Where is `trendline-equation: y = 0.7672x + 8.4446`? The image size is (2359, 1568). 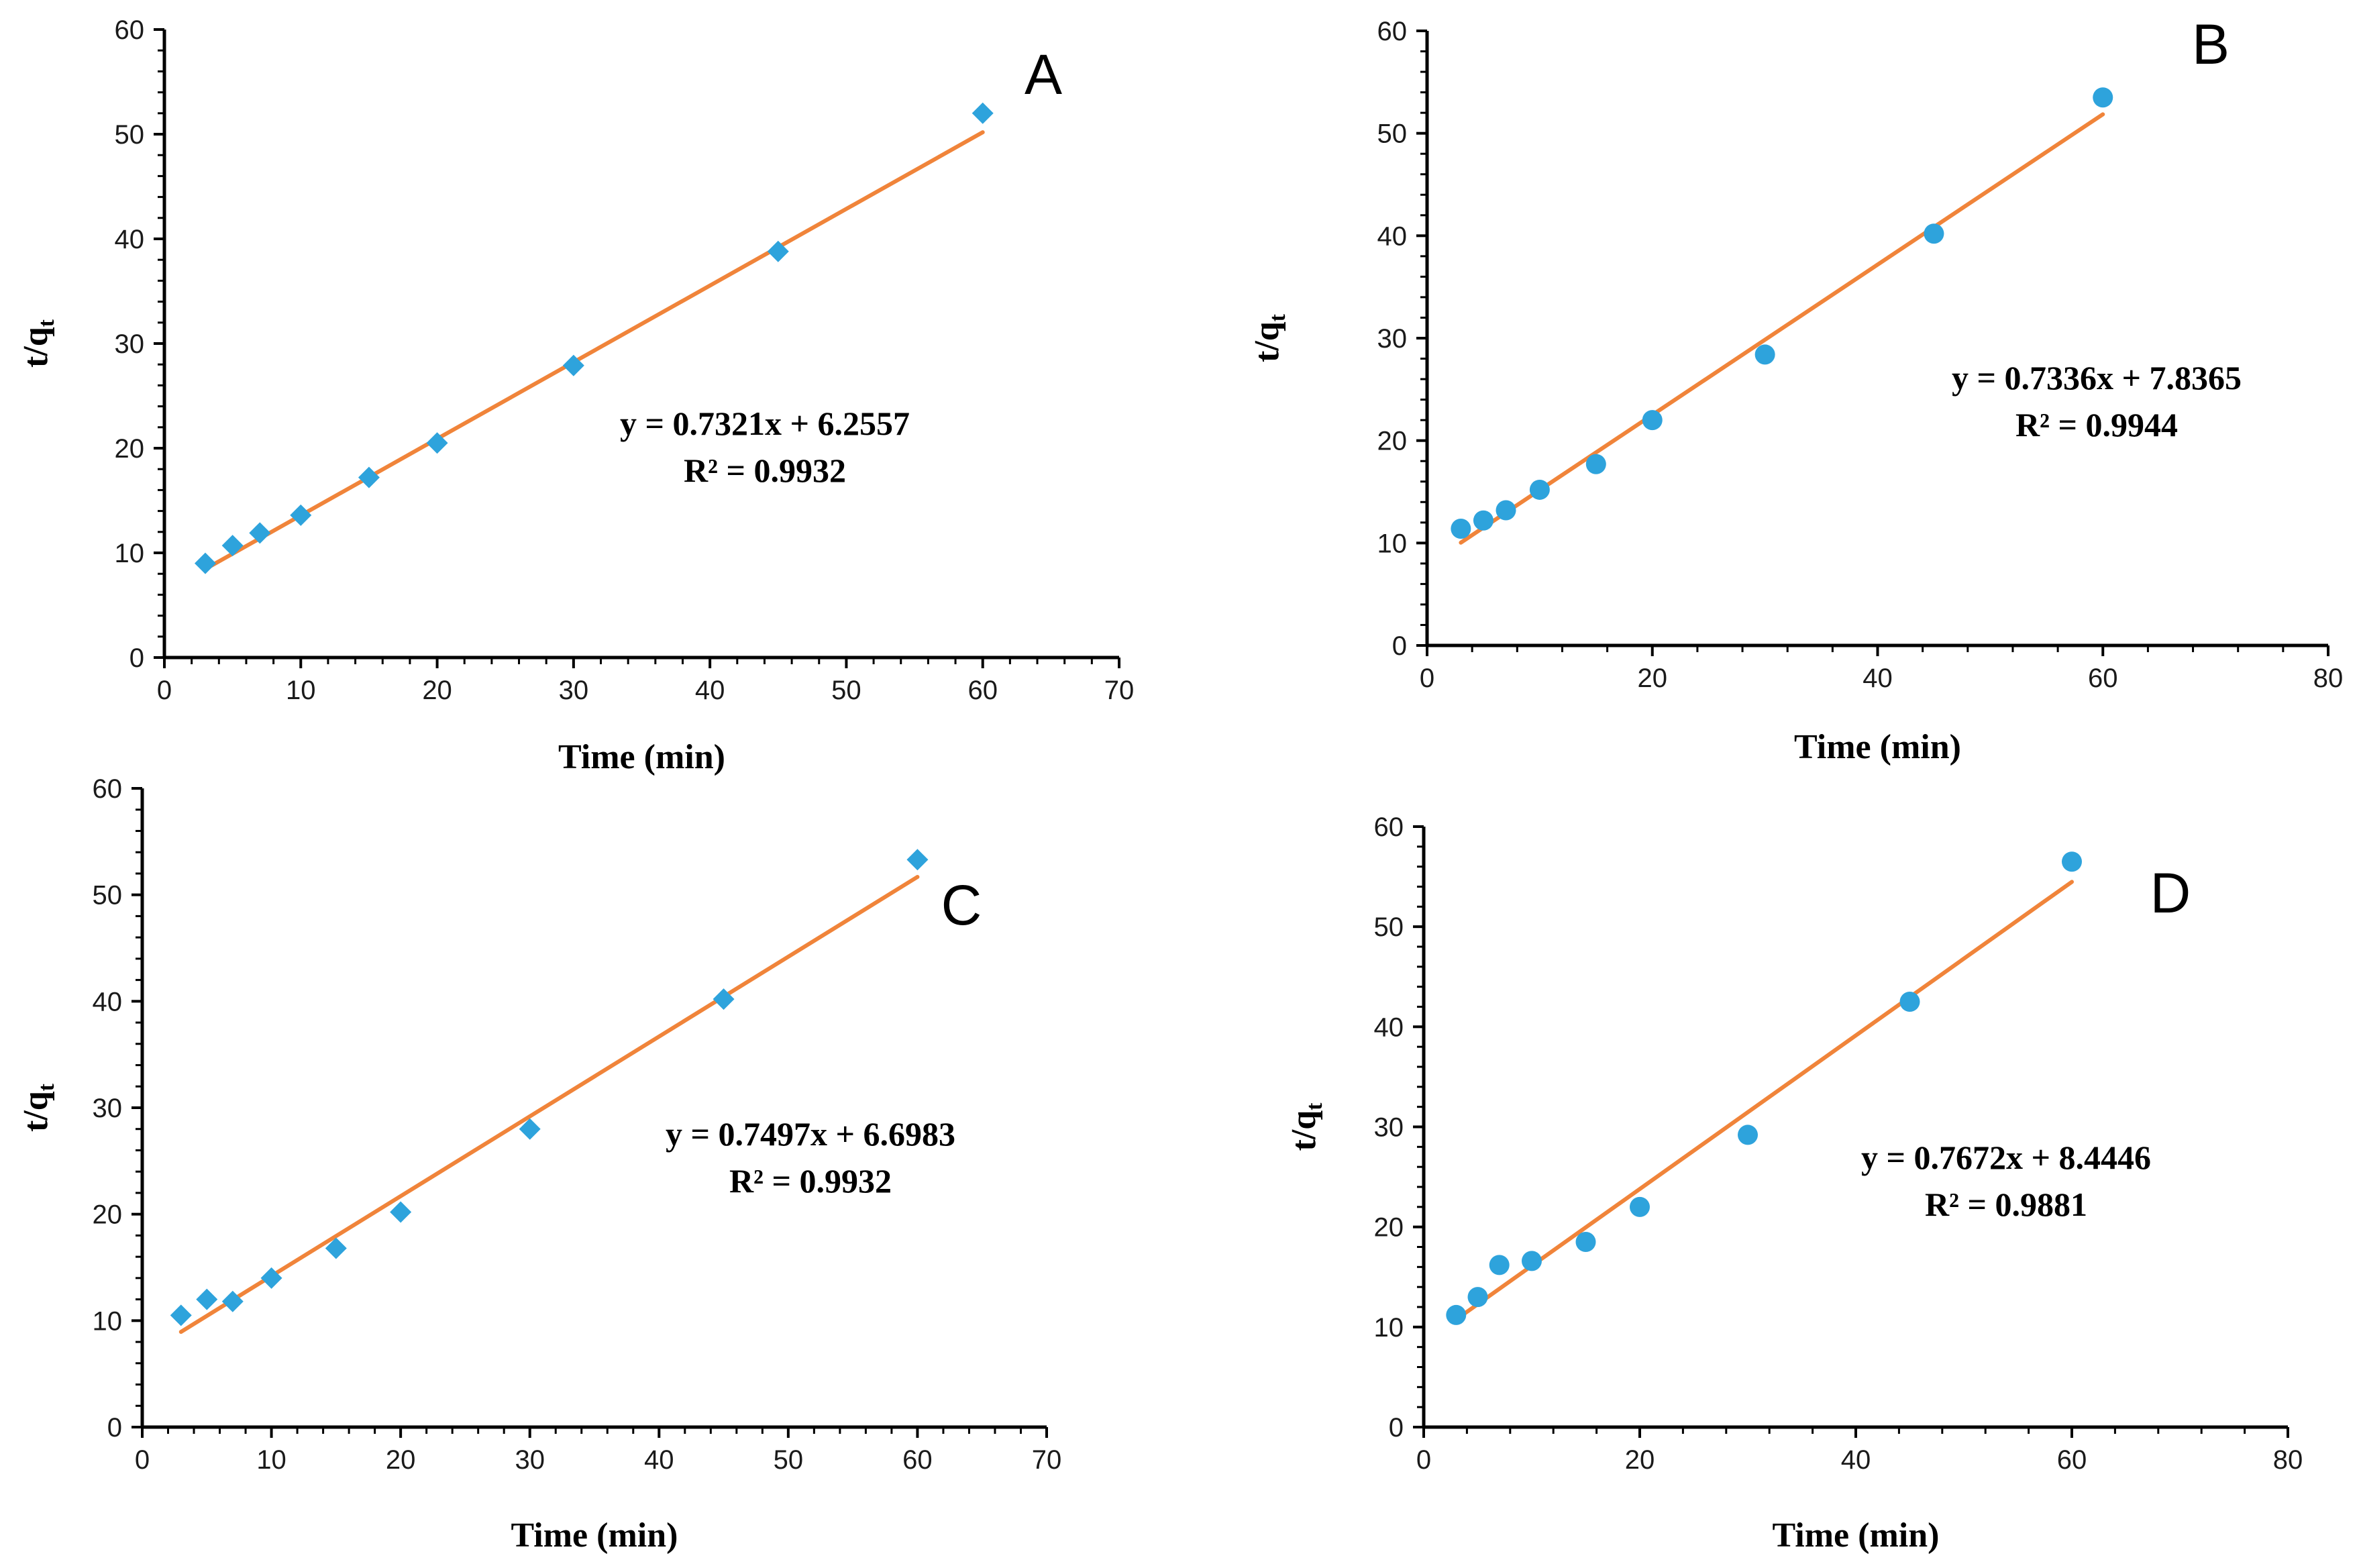
trendline-equation: y = 0.7672x + 8.4446 is located at coordinates (2006, 1157).